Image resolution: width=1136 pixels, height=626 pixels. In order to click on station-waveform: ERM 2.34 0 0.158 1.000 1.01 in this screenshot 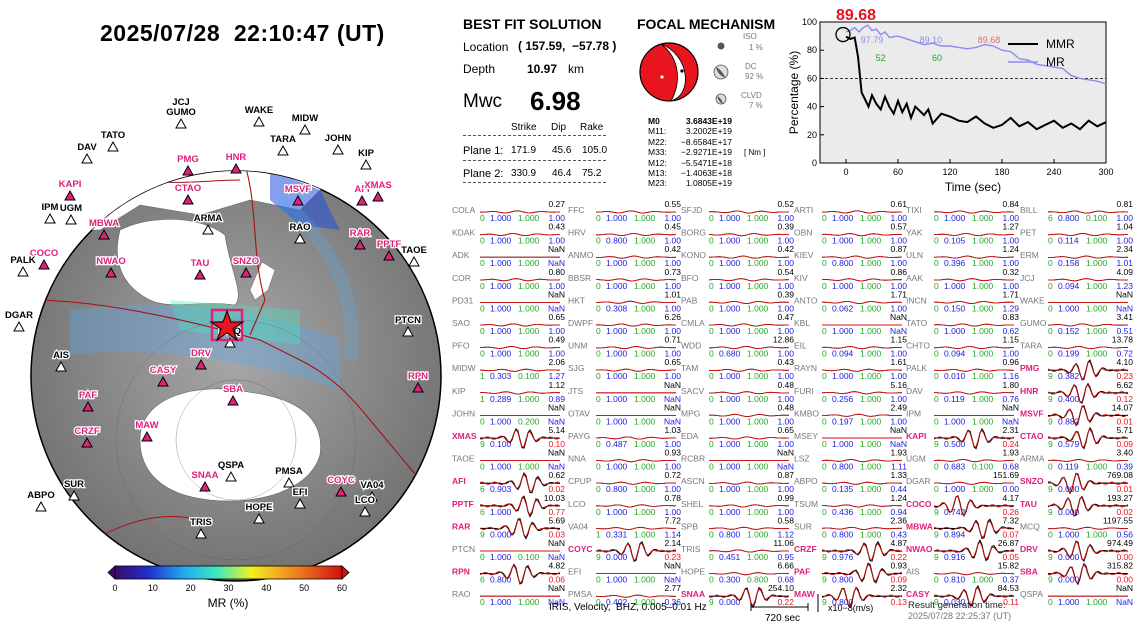, I will do `click(1076, 256)`.